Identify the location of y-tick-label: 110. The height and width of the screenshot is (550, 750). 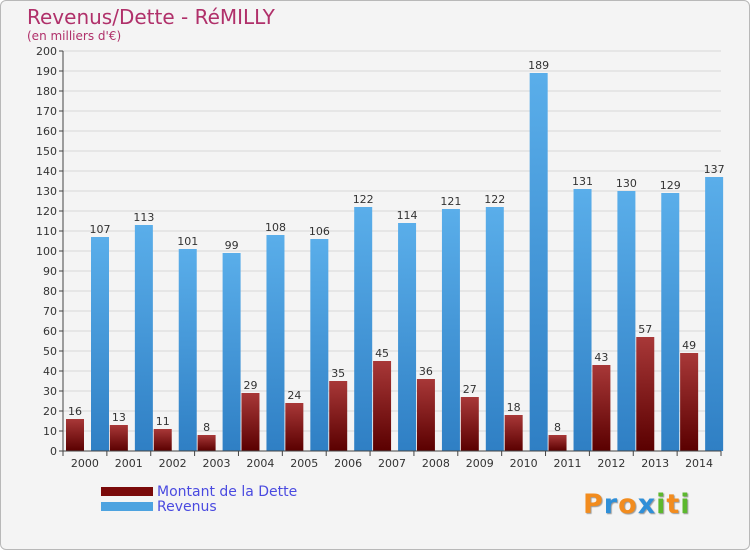
(46, 231).